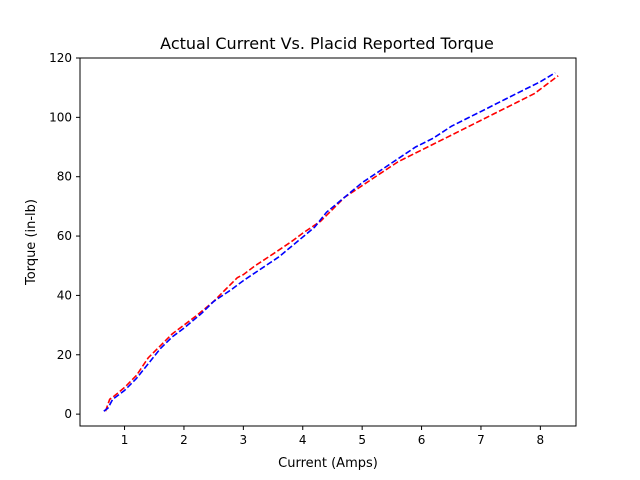 The width and height of the screenshot is (640, 480). I want to click on x-tick-label: 1, so click(125, 440).